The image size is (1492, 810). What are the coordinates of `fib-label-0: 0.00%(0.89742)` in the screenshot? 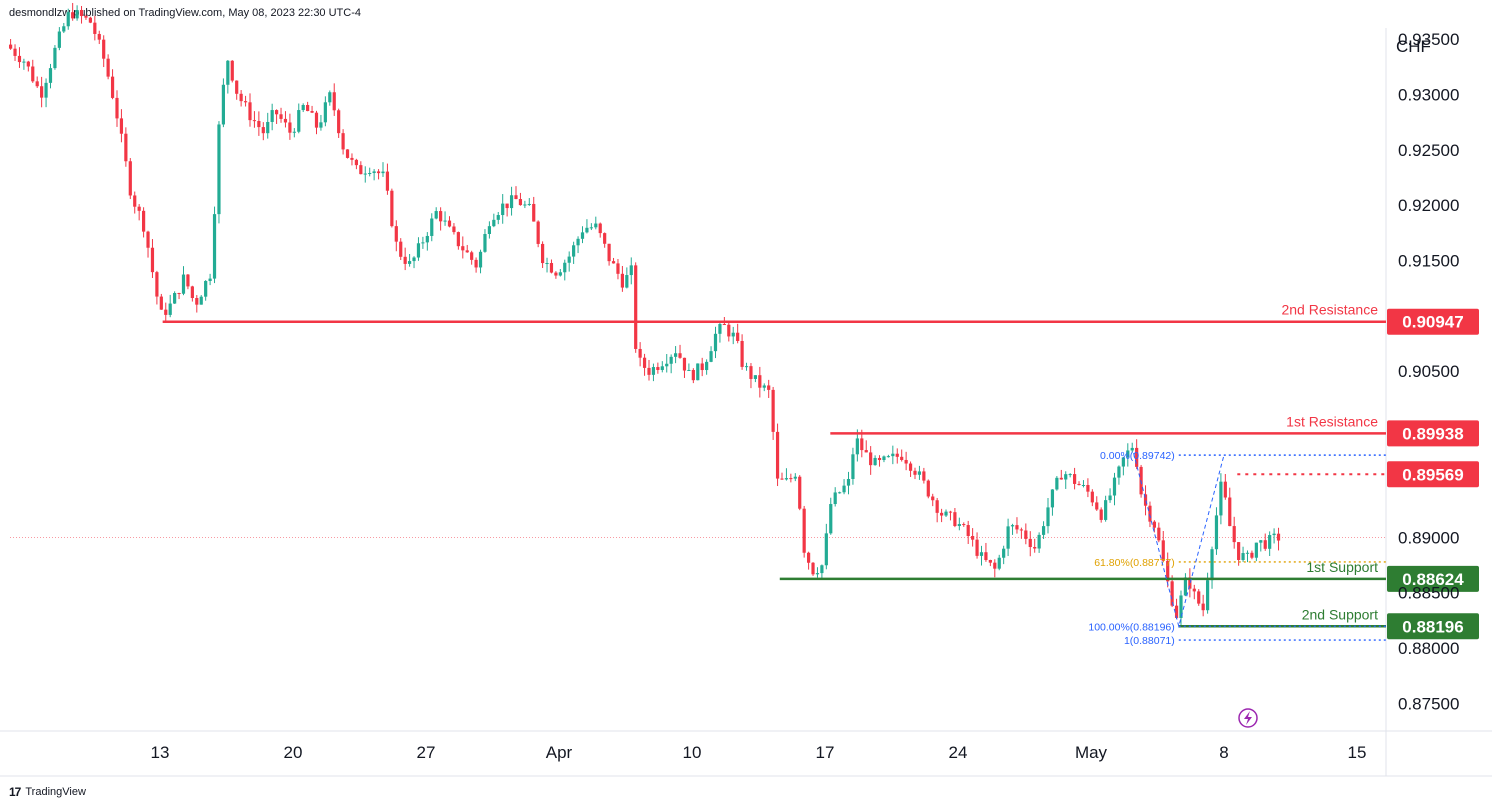 It's located at (1137, 456).